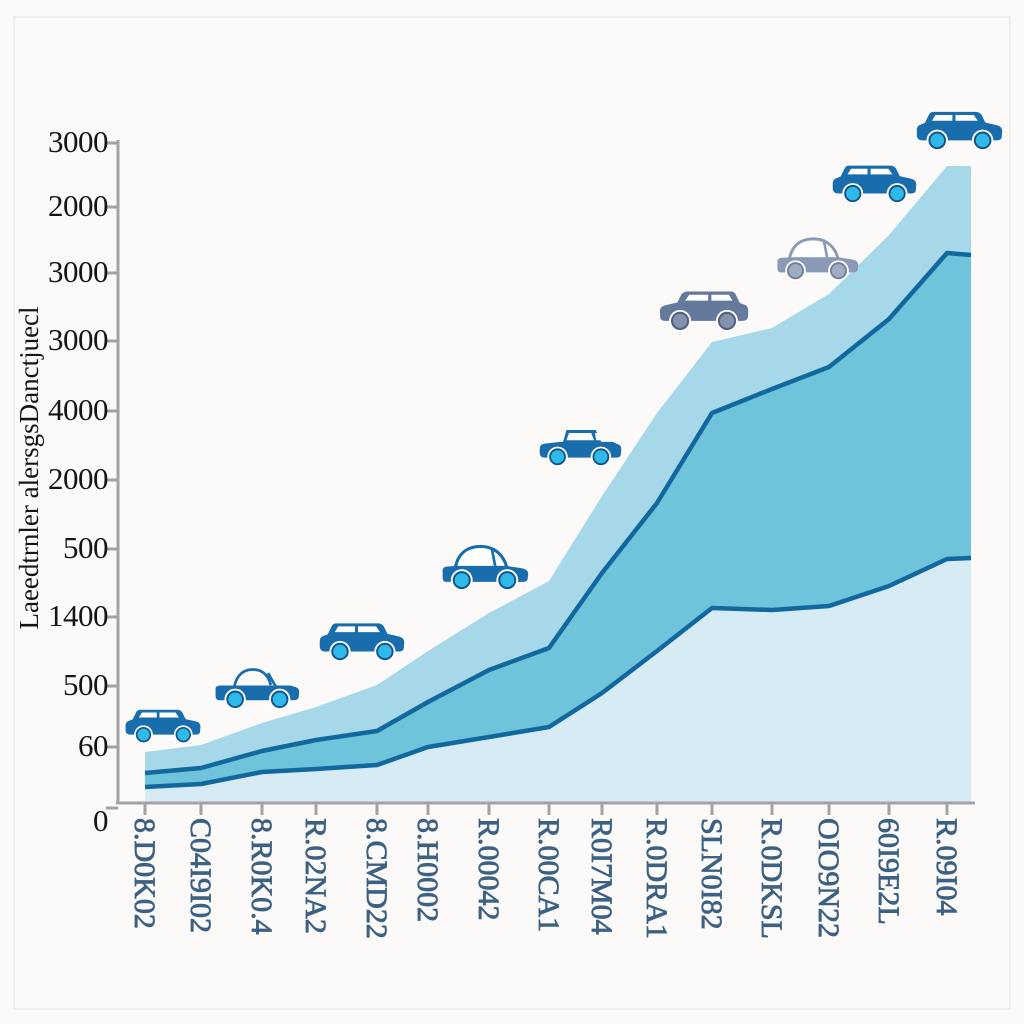  Describe the element at coordinates (144, 873) in the screenshot. I see `svg-text: 8.D0K02` at that location.